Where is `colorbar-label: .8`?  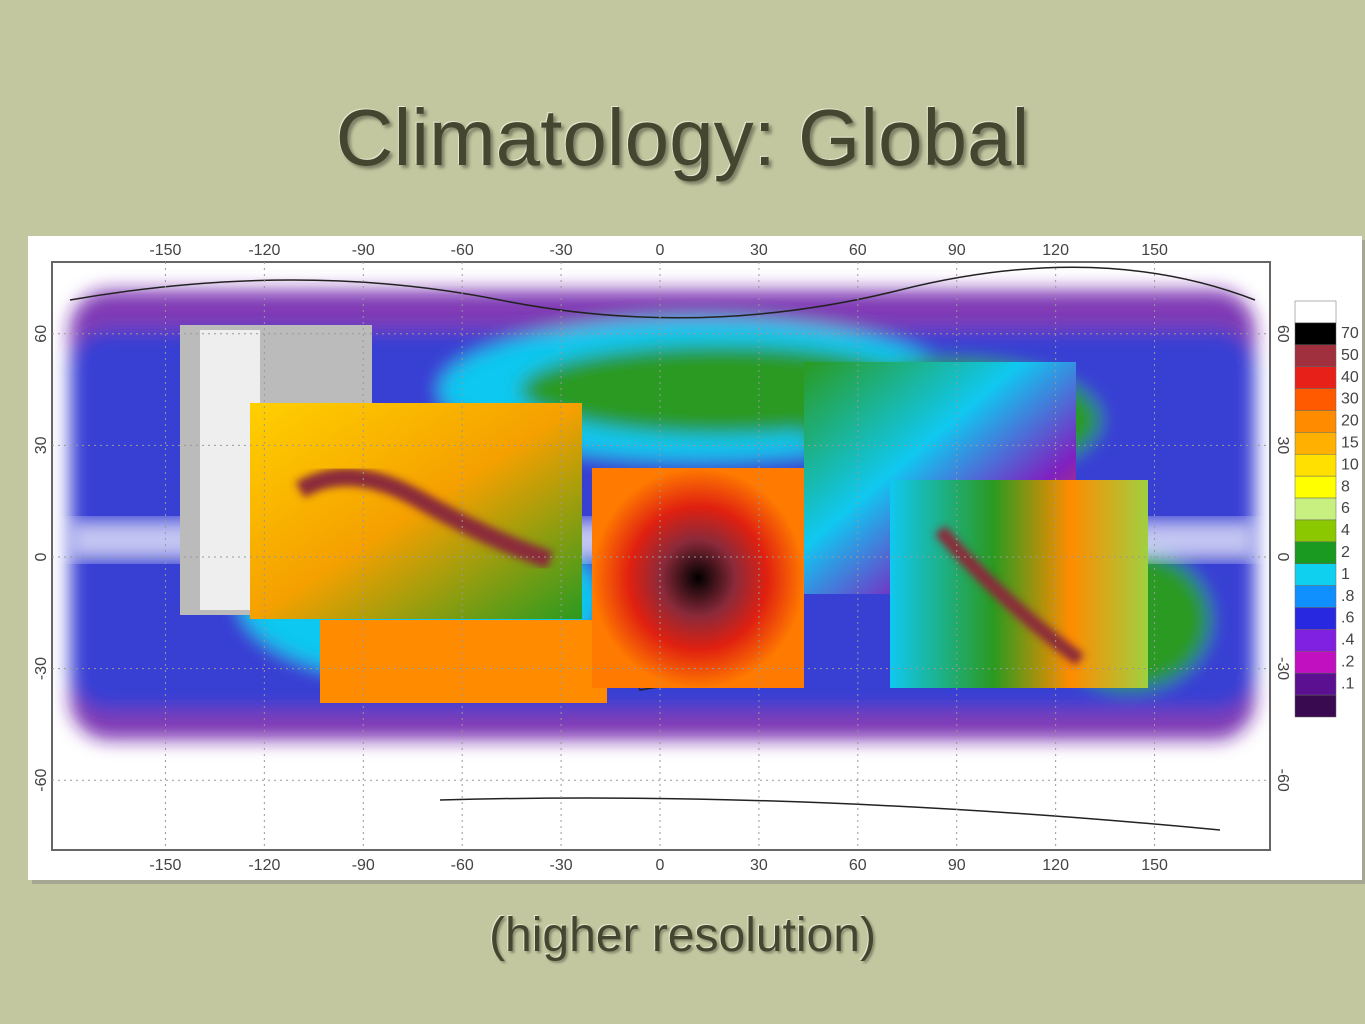
colorbar-label: .8 is located at coordinates (1347, 596).